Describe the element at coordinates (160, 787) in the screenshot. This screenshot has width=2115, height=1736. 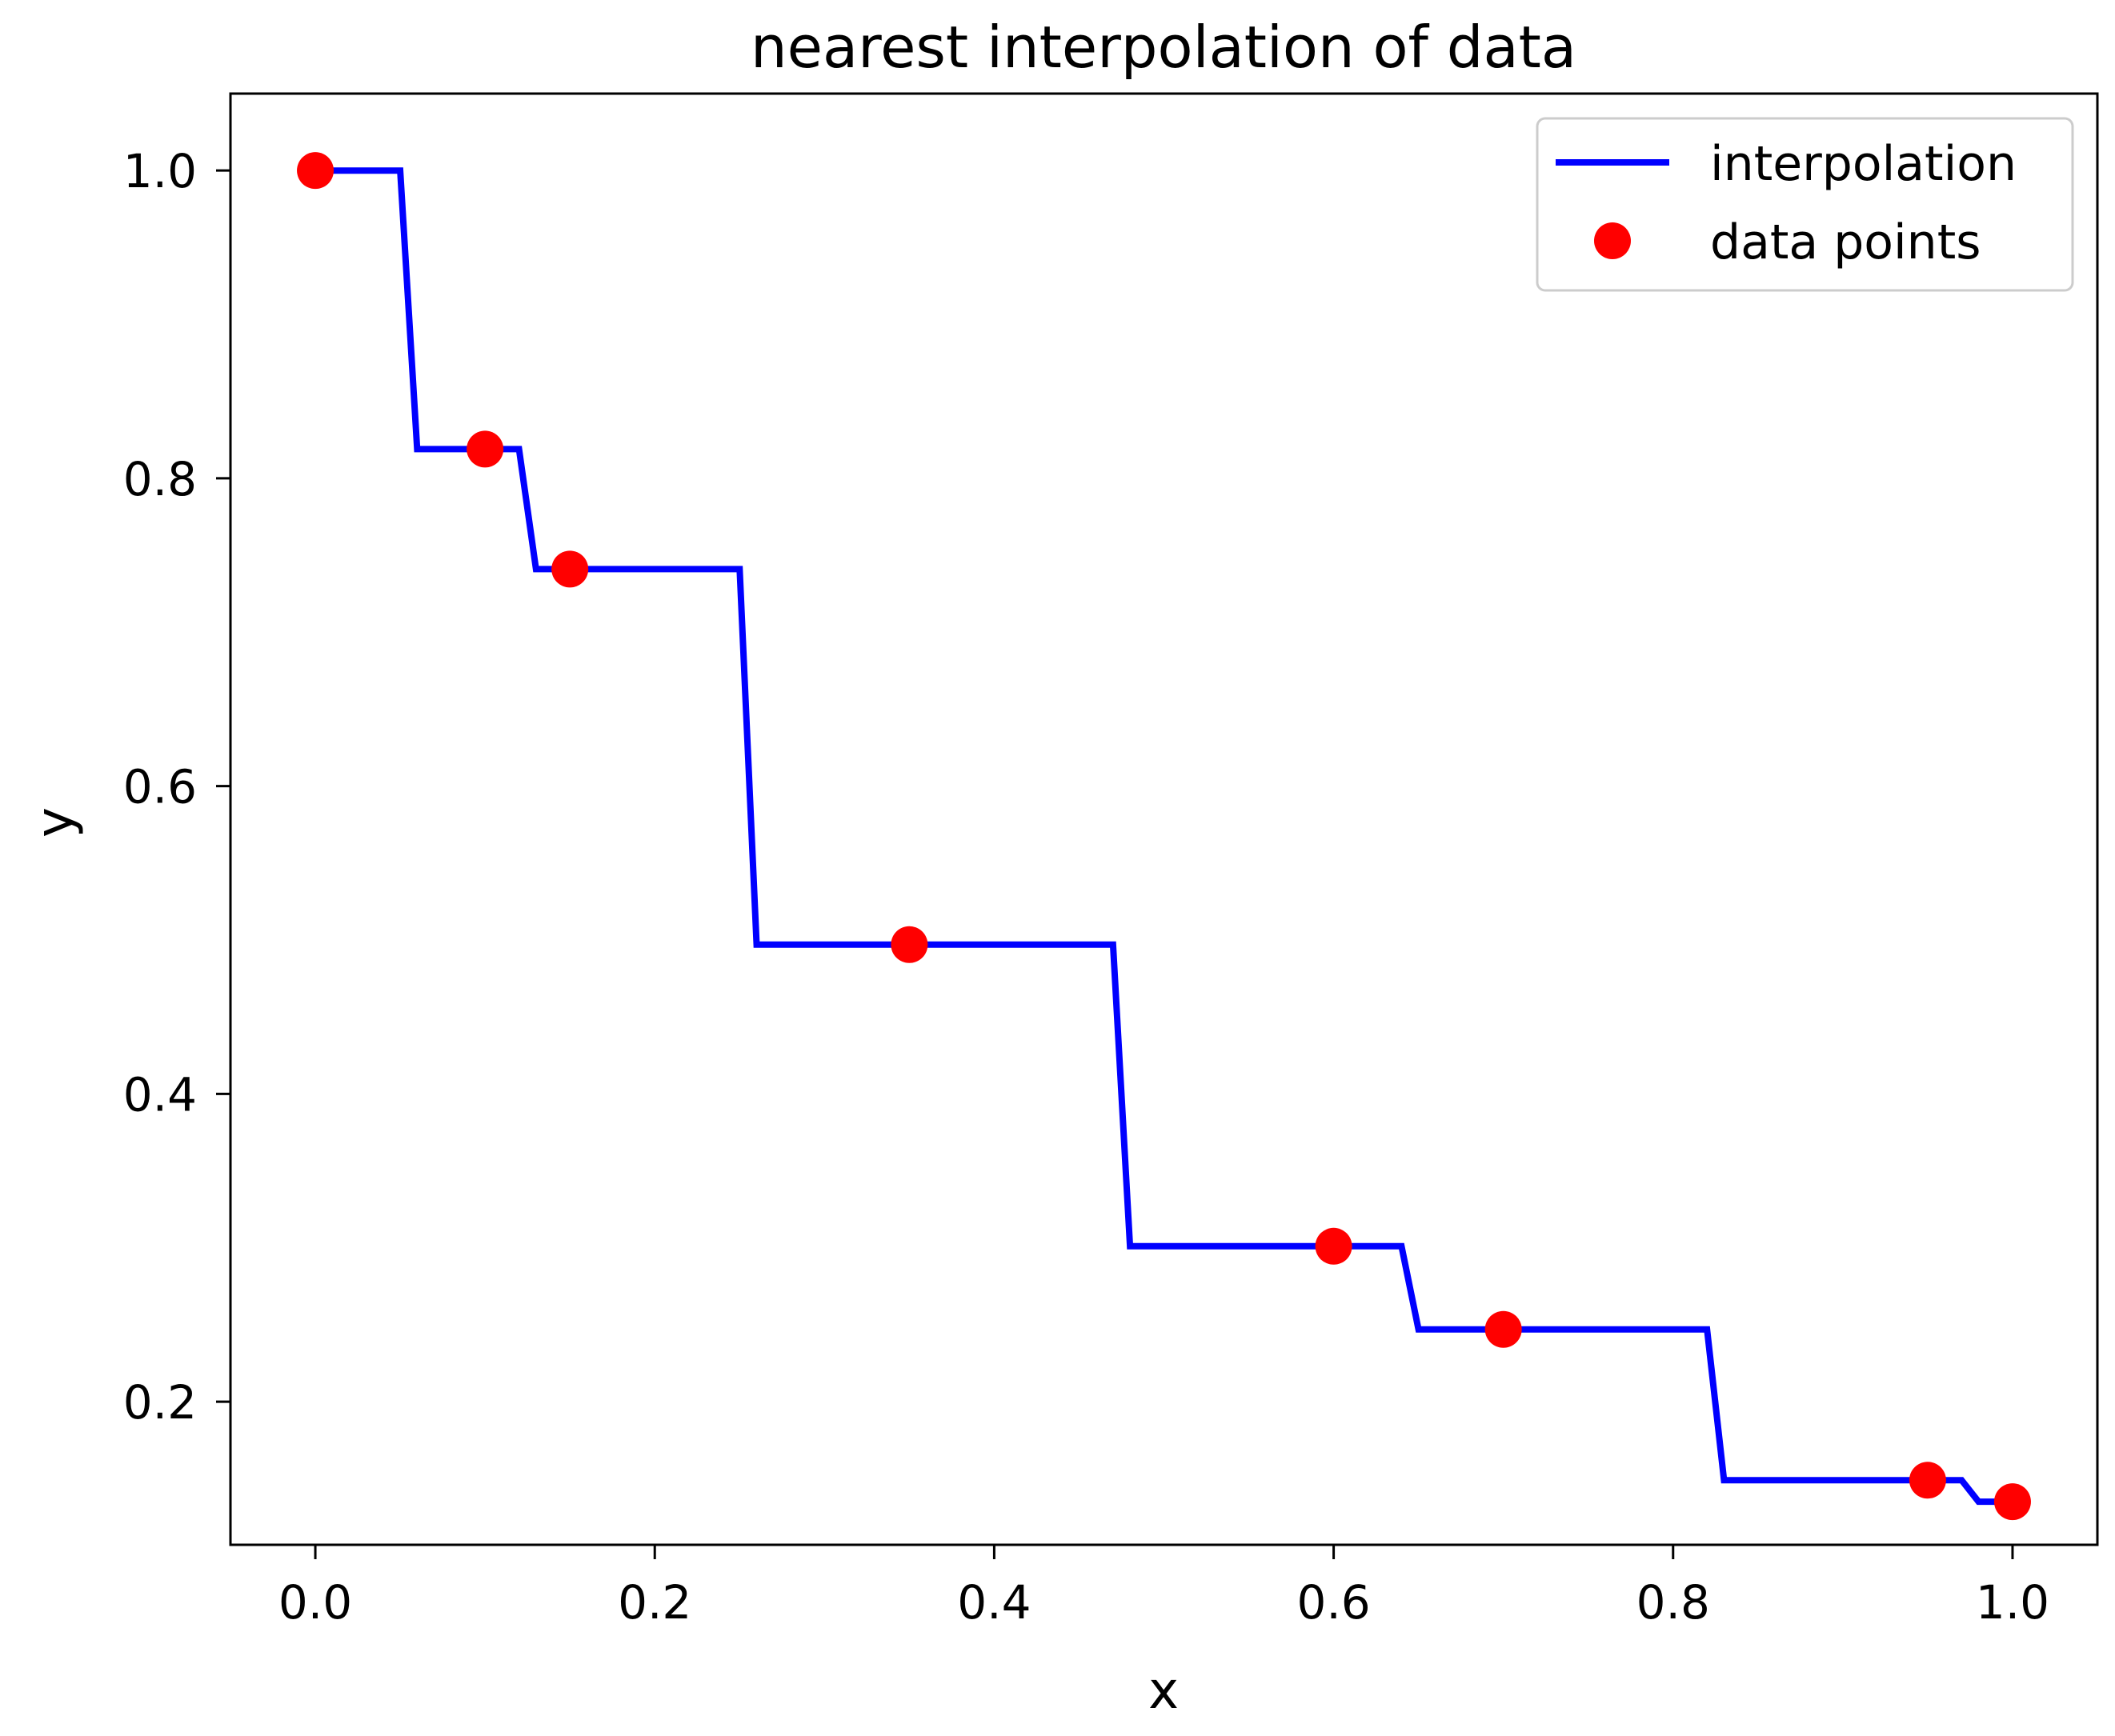
I see `y-tick-label: 0.6` at that location.